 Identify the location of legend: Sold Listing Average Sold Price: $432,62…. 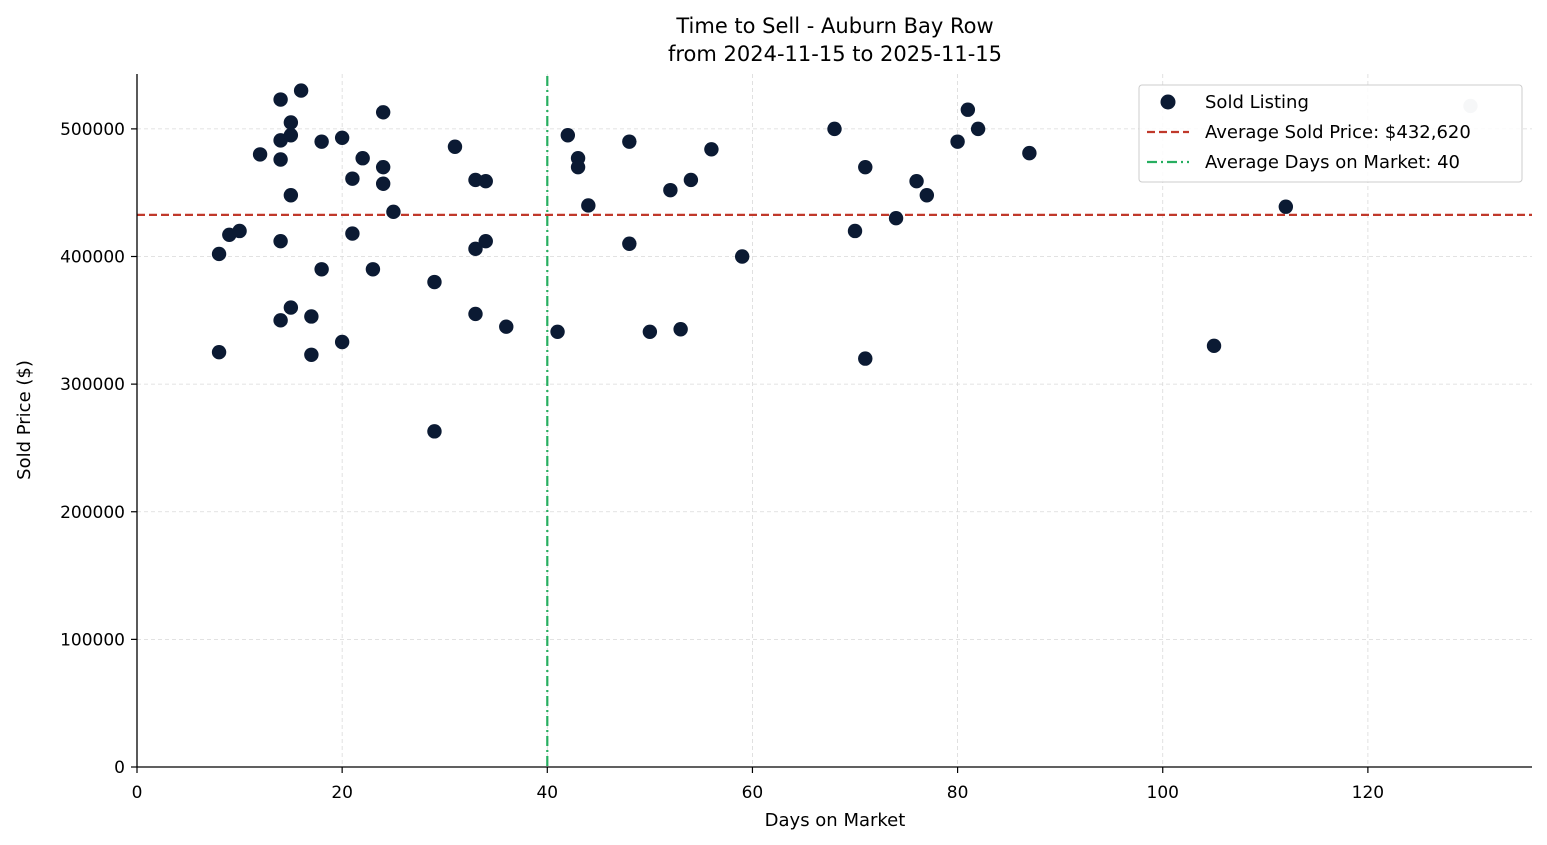
(1330, 133).